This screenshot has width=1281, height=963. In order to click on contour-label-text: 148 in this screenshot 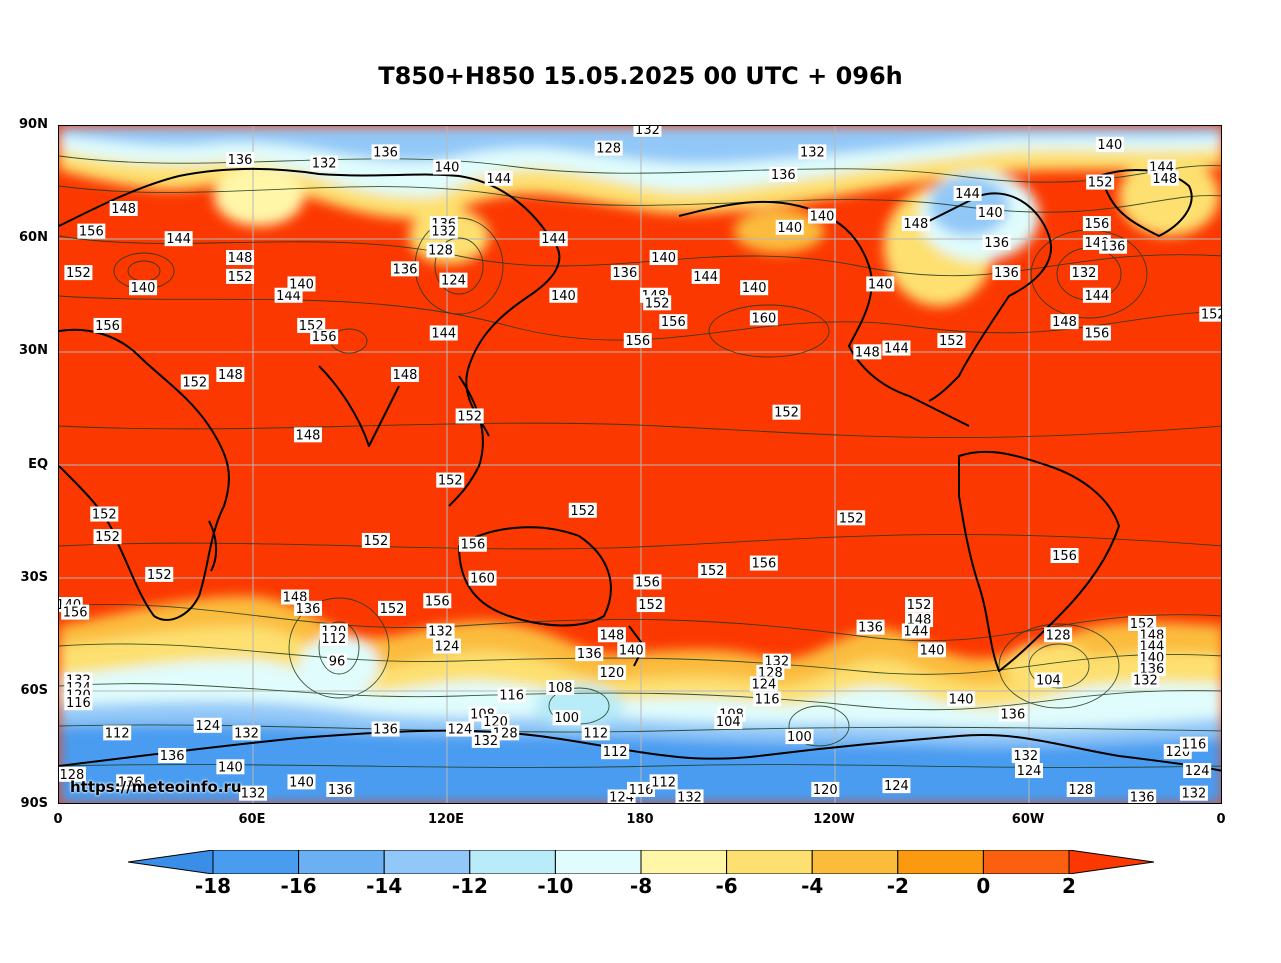, I will do `click(123, 209)`.